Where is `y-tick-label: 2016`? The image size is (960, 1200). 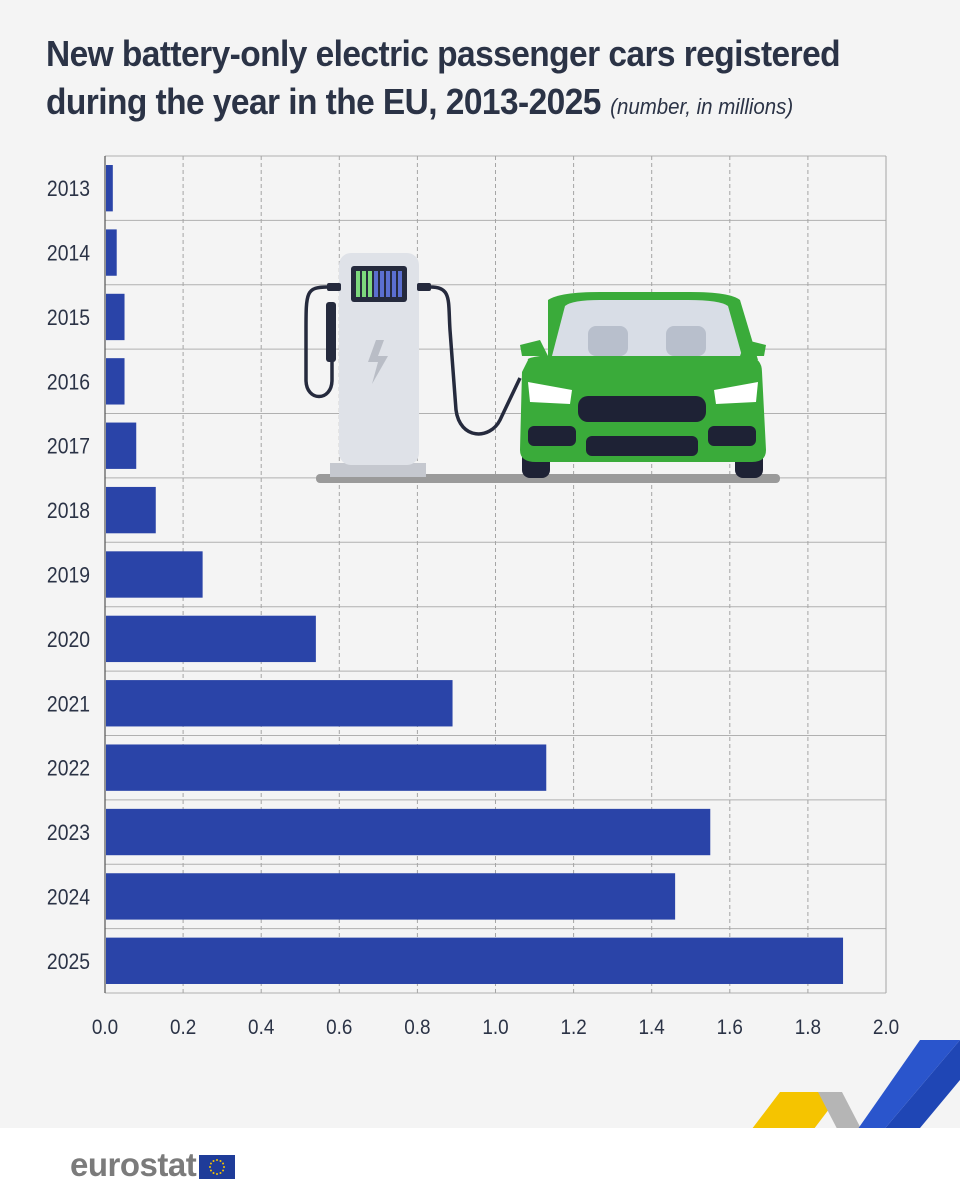
y-tick-label: 2016 is located at coordinates (68, 382).